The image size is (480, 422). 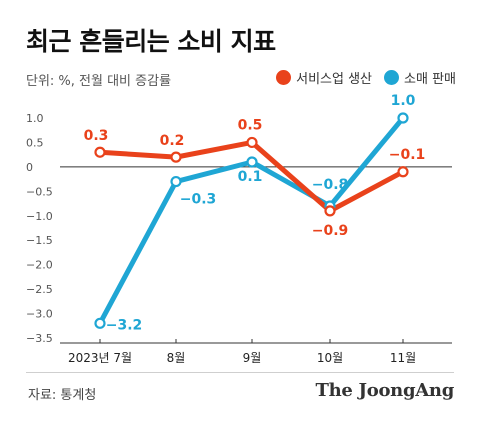 I want to click on data-label-retail: −3.2, so click(x=124, y=325).